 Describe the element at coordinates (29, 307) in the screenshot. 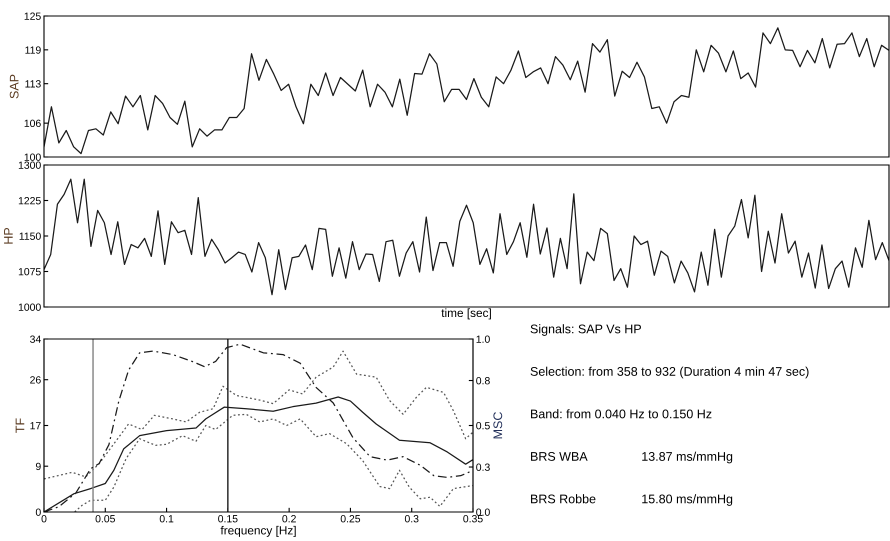

I see `y-tick-label: 1000` at that location.